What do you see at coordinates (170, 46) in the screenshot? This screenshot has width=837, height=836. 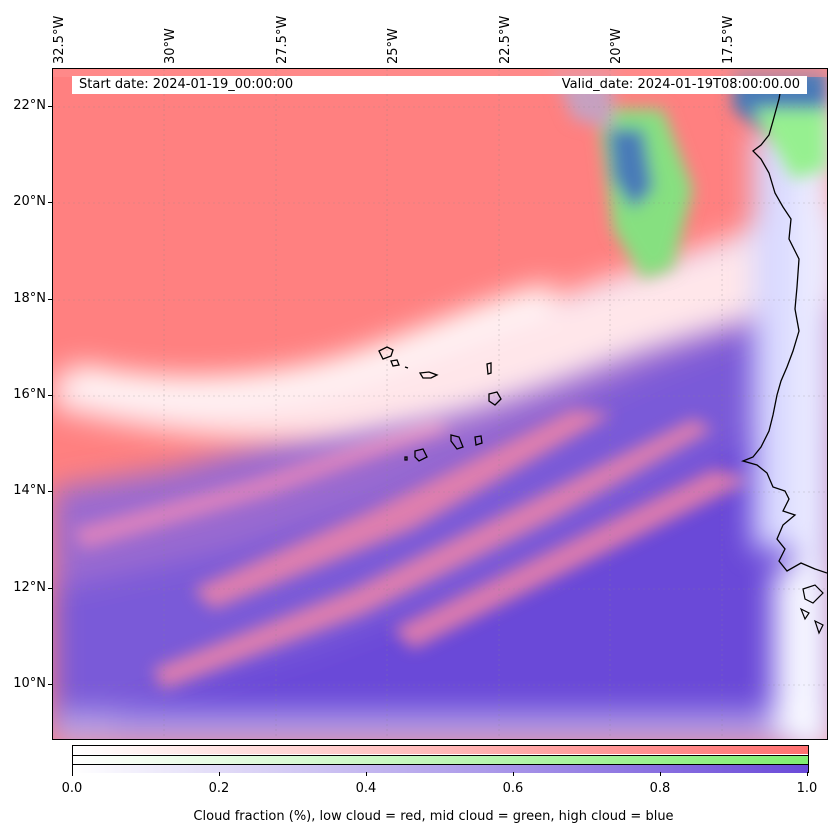 I see `lon-label-30w: 30°W` at bounding box center [170, 46].